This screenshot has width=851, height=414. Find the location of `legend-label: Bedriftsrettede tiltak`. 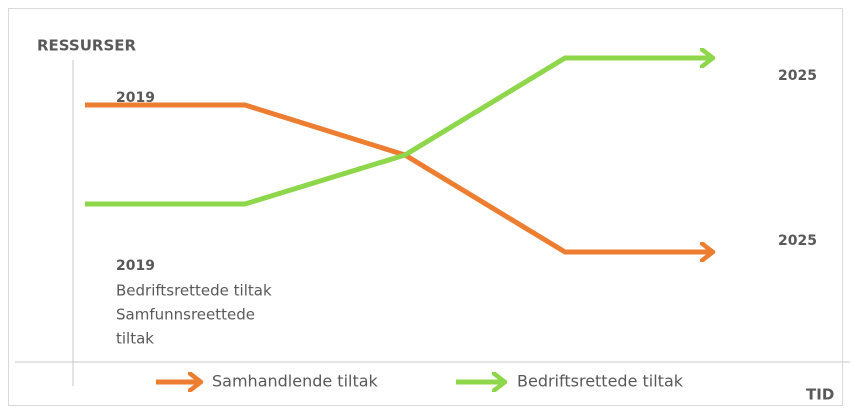

legend-label: Bedriftsrettede tiltak is located at coordinates (600, 381).